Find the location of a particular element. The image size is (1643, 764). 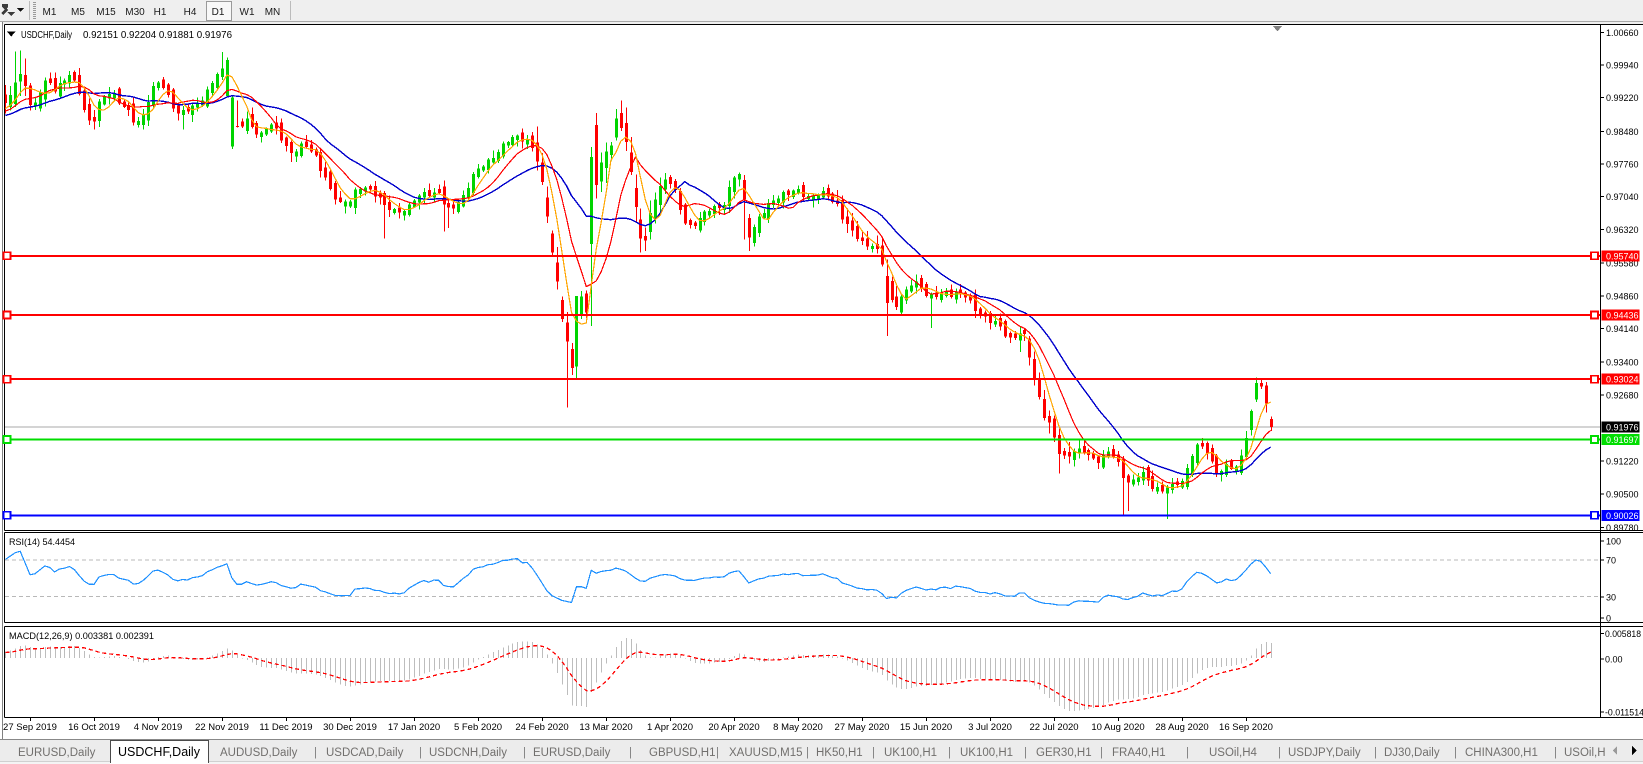

svg-text: XAUUSD,M15 is located at coordinates (766, 753).